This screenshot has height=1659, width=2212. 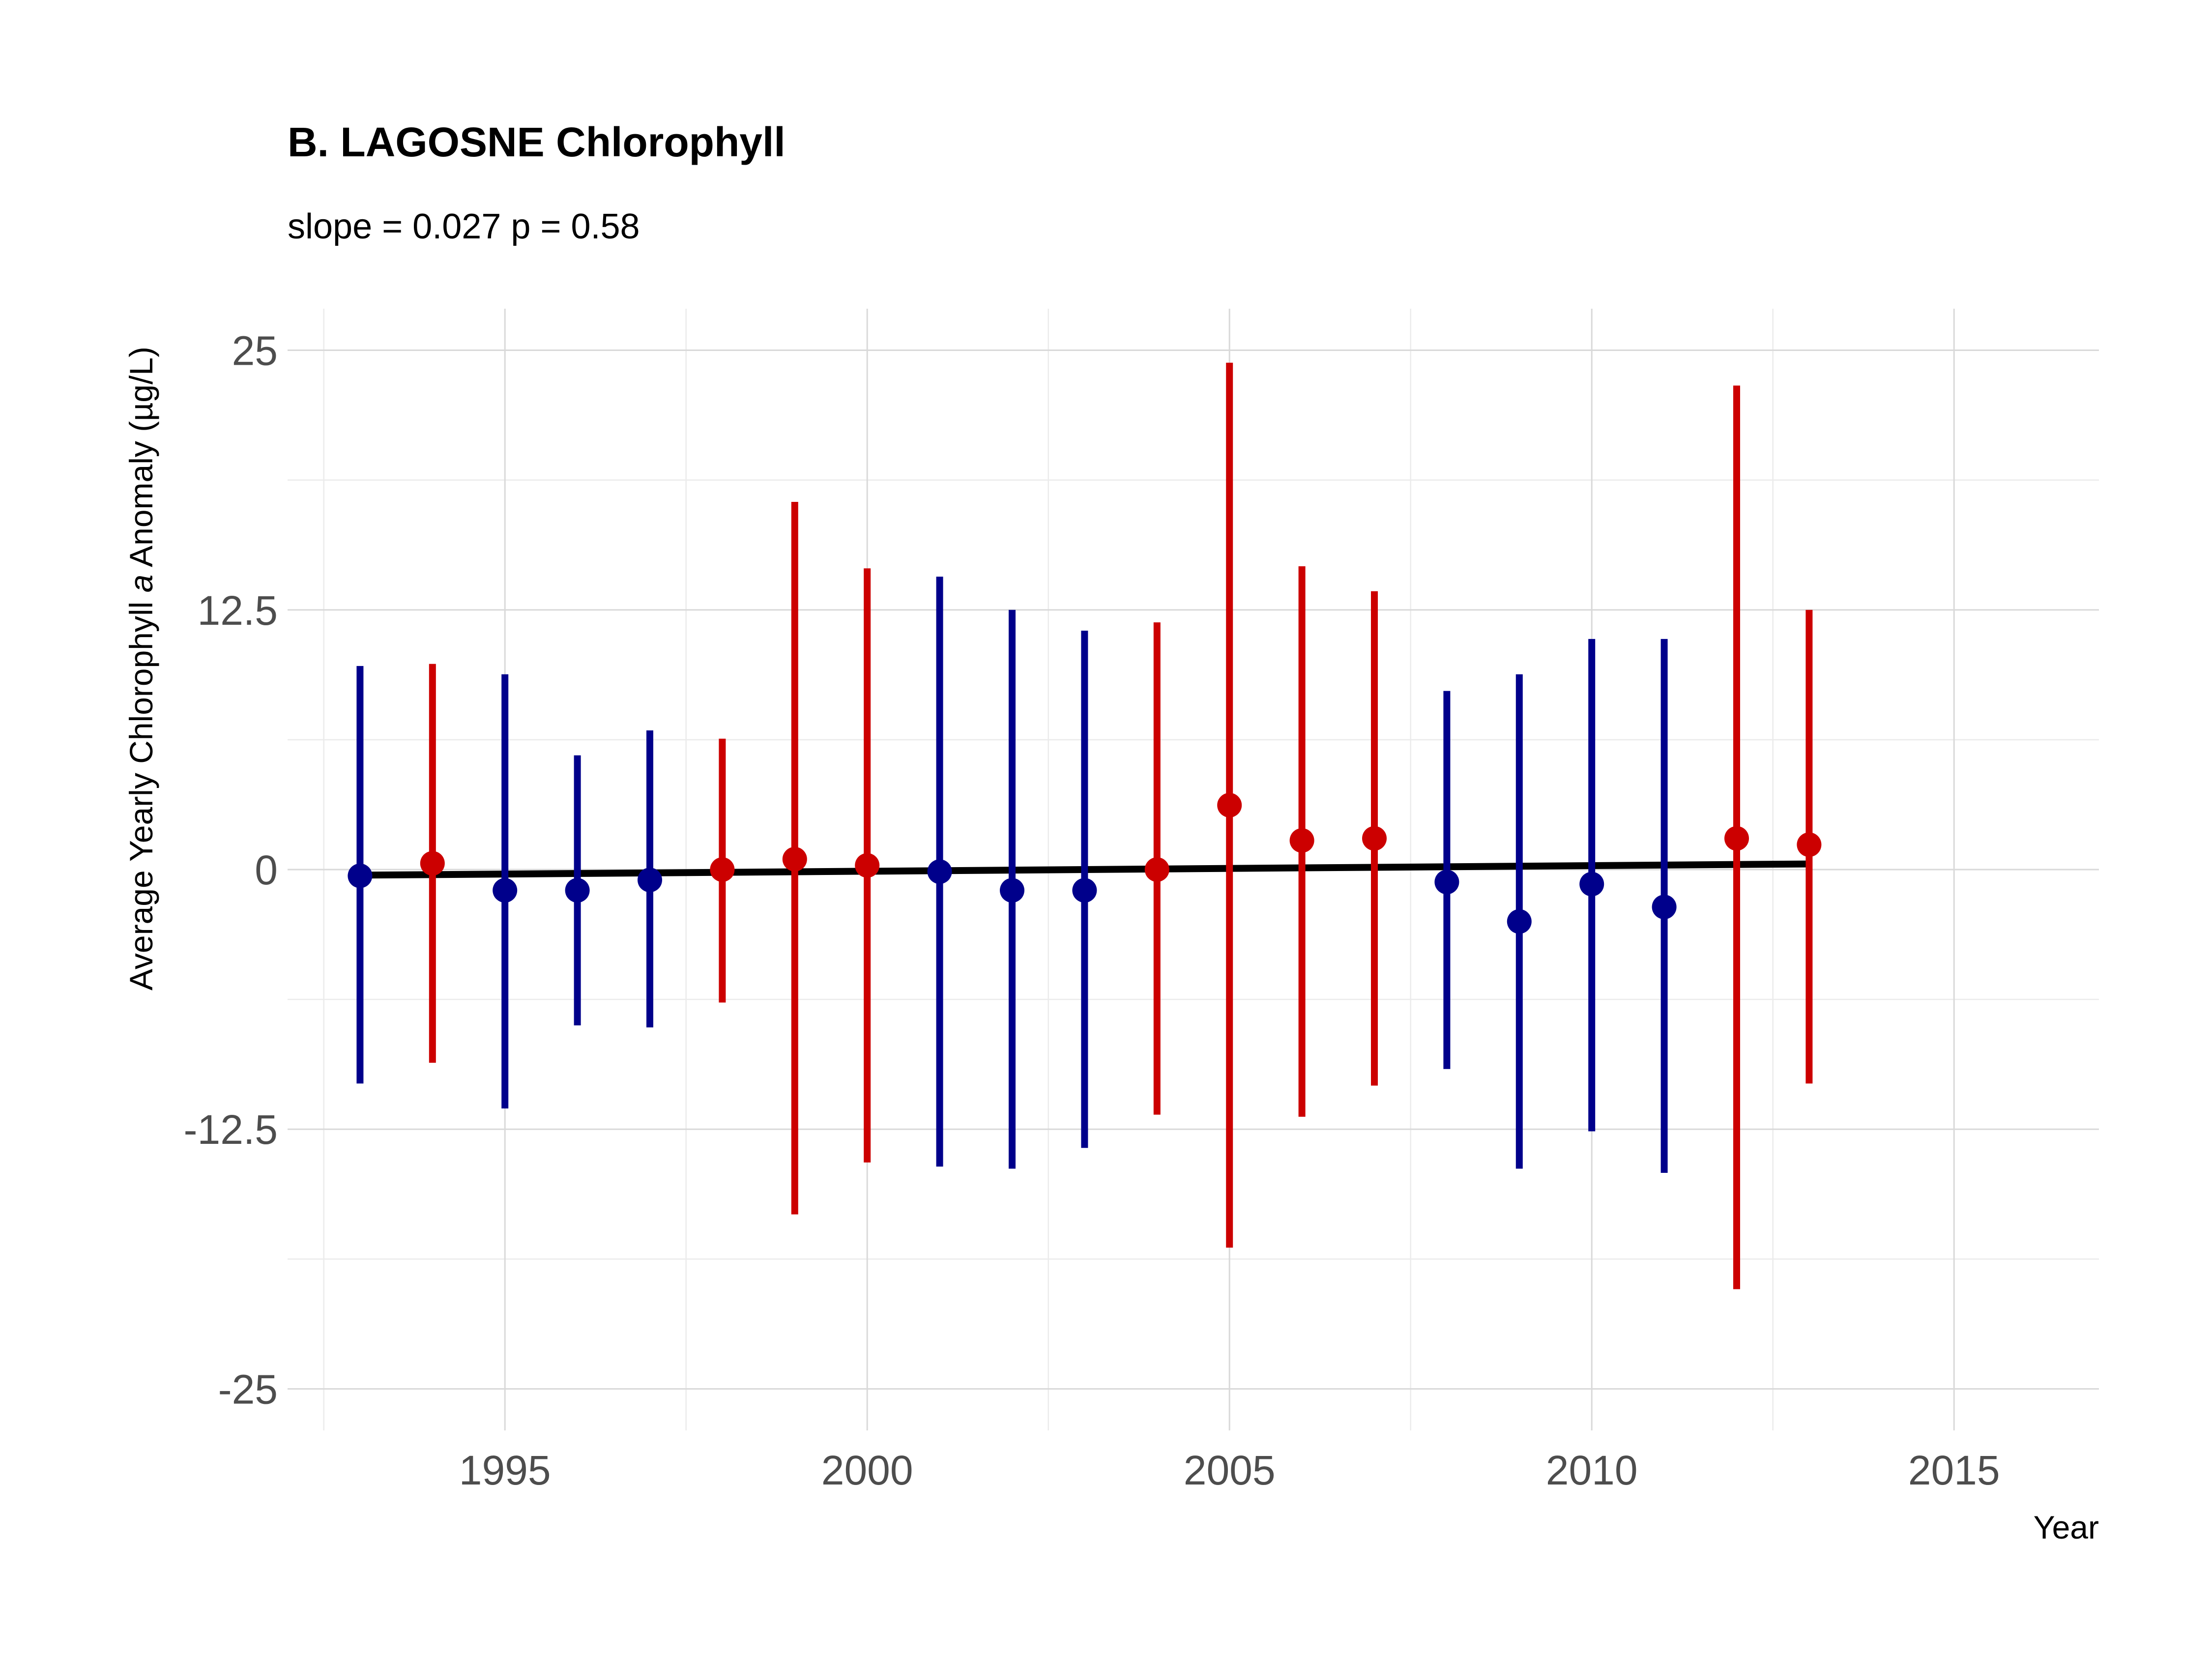 I want to click on x-tick-label: 2000, so click(x=867, y=1470).